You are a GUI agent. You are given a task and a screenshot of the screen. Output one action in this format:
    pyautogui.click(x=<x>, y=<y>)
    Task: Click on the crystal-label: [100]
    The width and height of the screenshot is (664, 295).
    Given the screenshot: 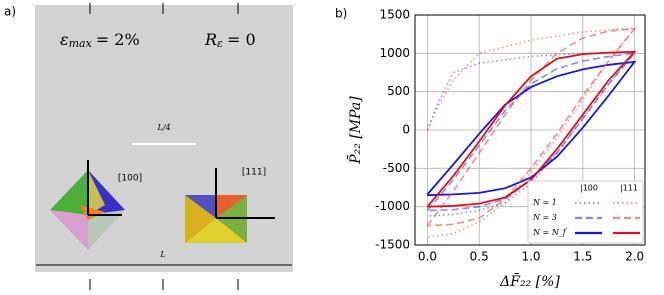 What is the action you would take?
    pyautogui.click(x=130, y=179)
    